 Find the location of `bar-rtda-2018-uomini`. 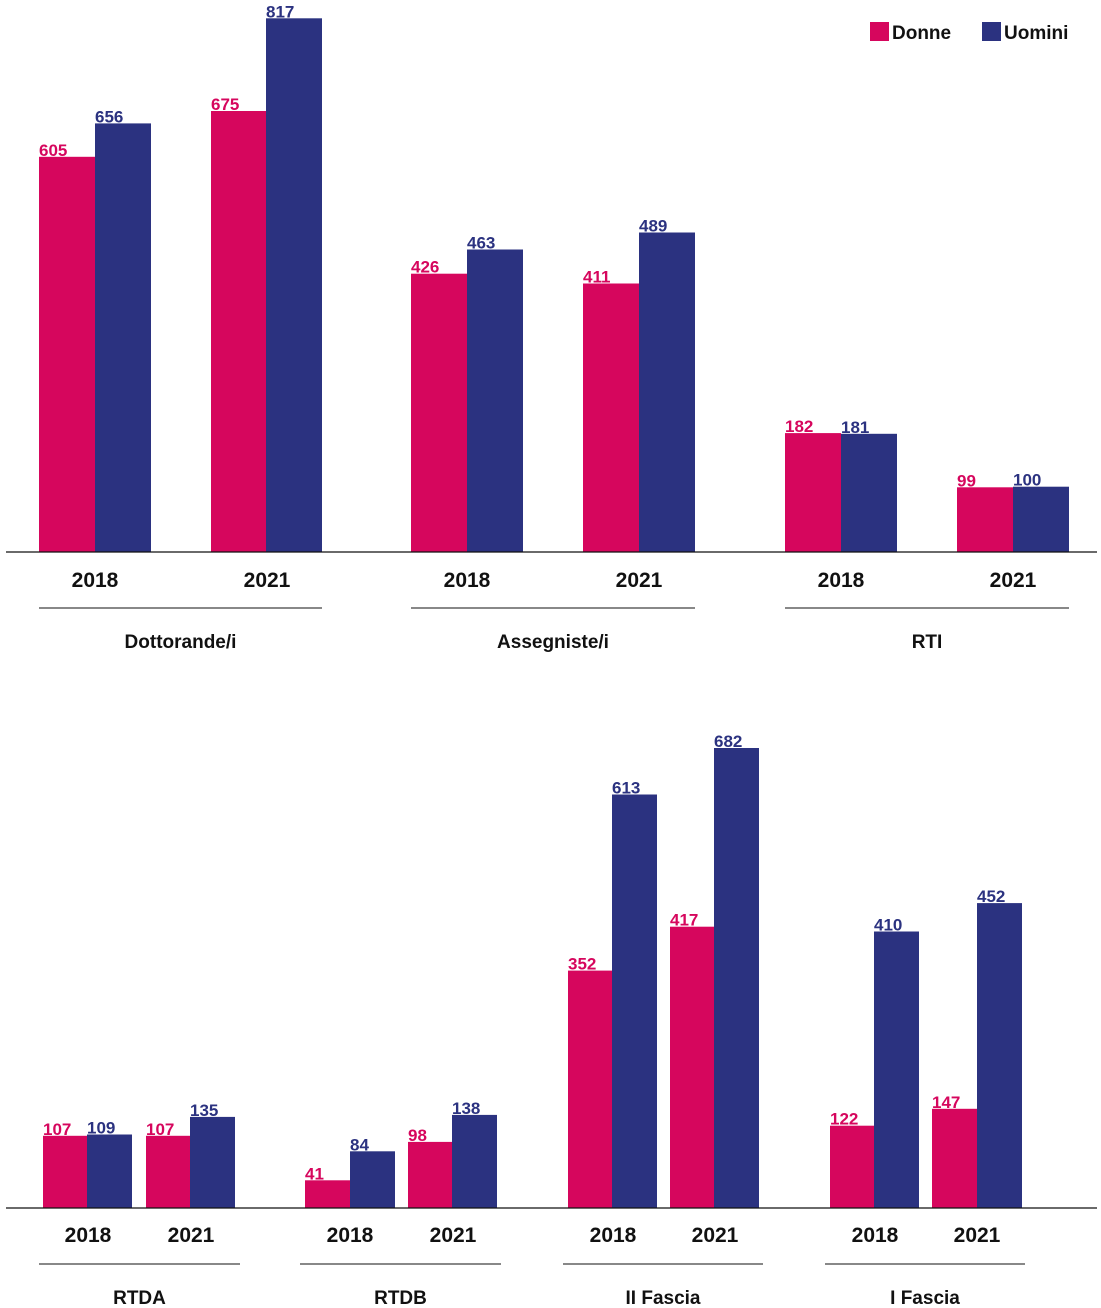

bar-rtda-2018-uomini is located at coordinates (109, 1171).